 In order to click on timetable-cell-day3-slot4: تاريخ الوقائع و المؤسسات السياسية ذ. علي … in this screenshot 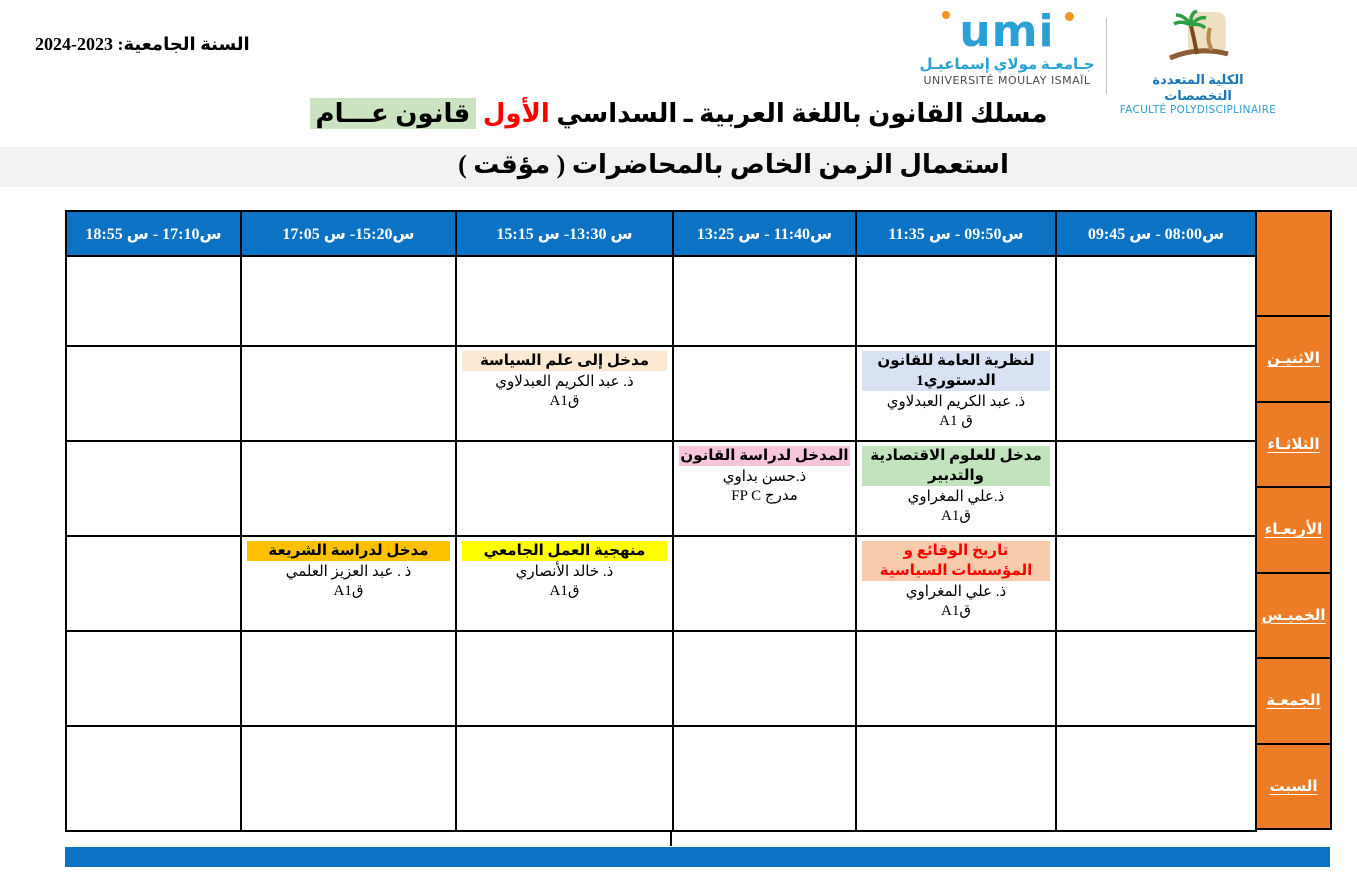, I will do `click(957, 584)`.